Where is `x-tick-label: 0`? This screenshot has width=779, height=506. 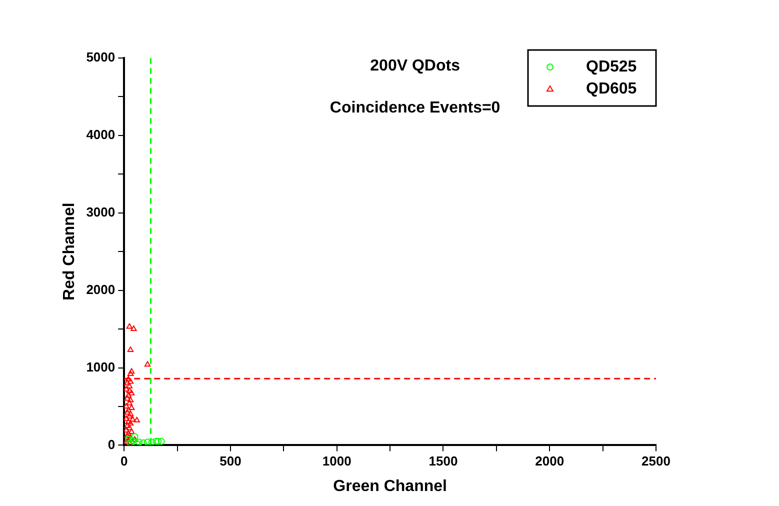
x-tick-label: 0 is located at coordinates (124, 461).